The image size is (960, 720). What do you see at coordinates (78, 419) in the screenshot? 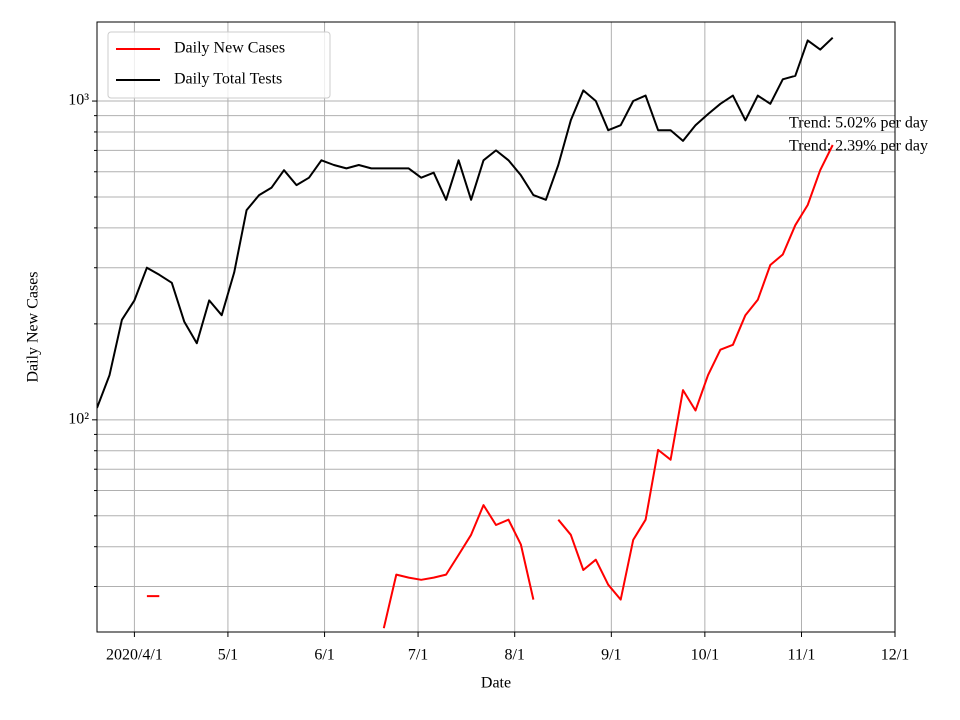
I see `y-tick-label: 10²` at bounding box center [78, 419].